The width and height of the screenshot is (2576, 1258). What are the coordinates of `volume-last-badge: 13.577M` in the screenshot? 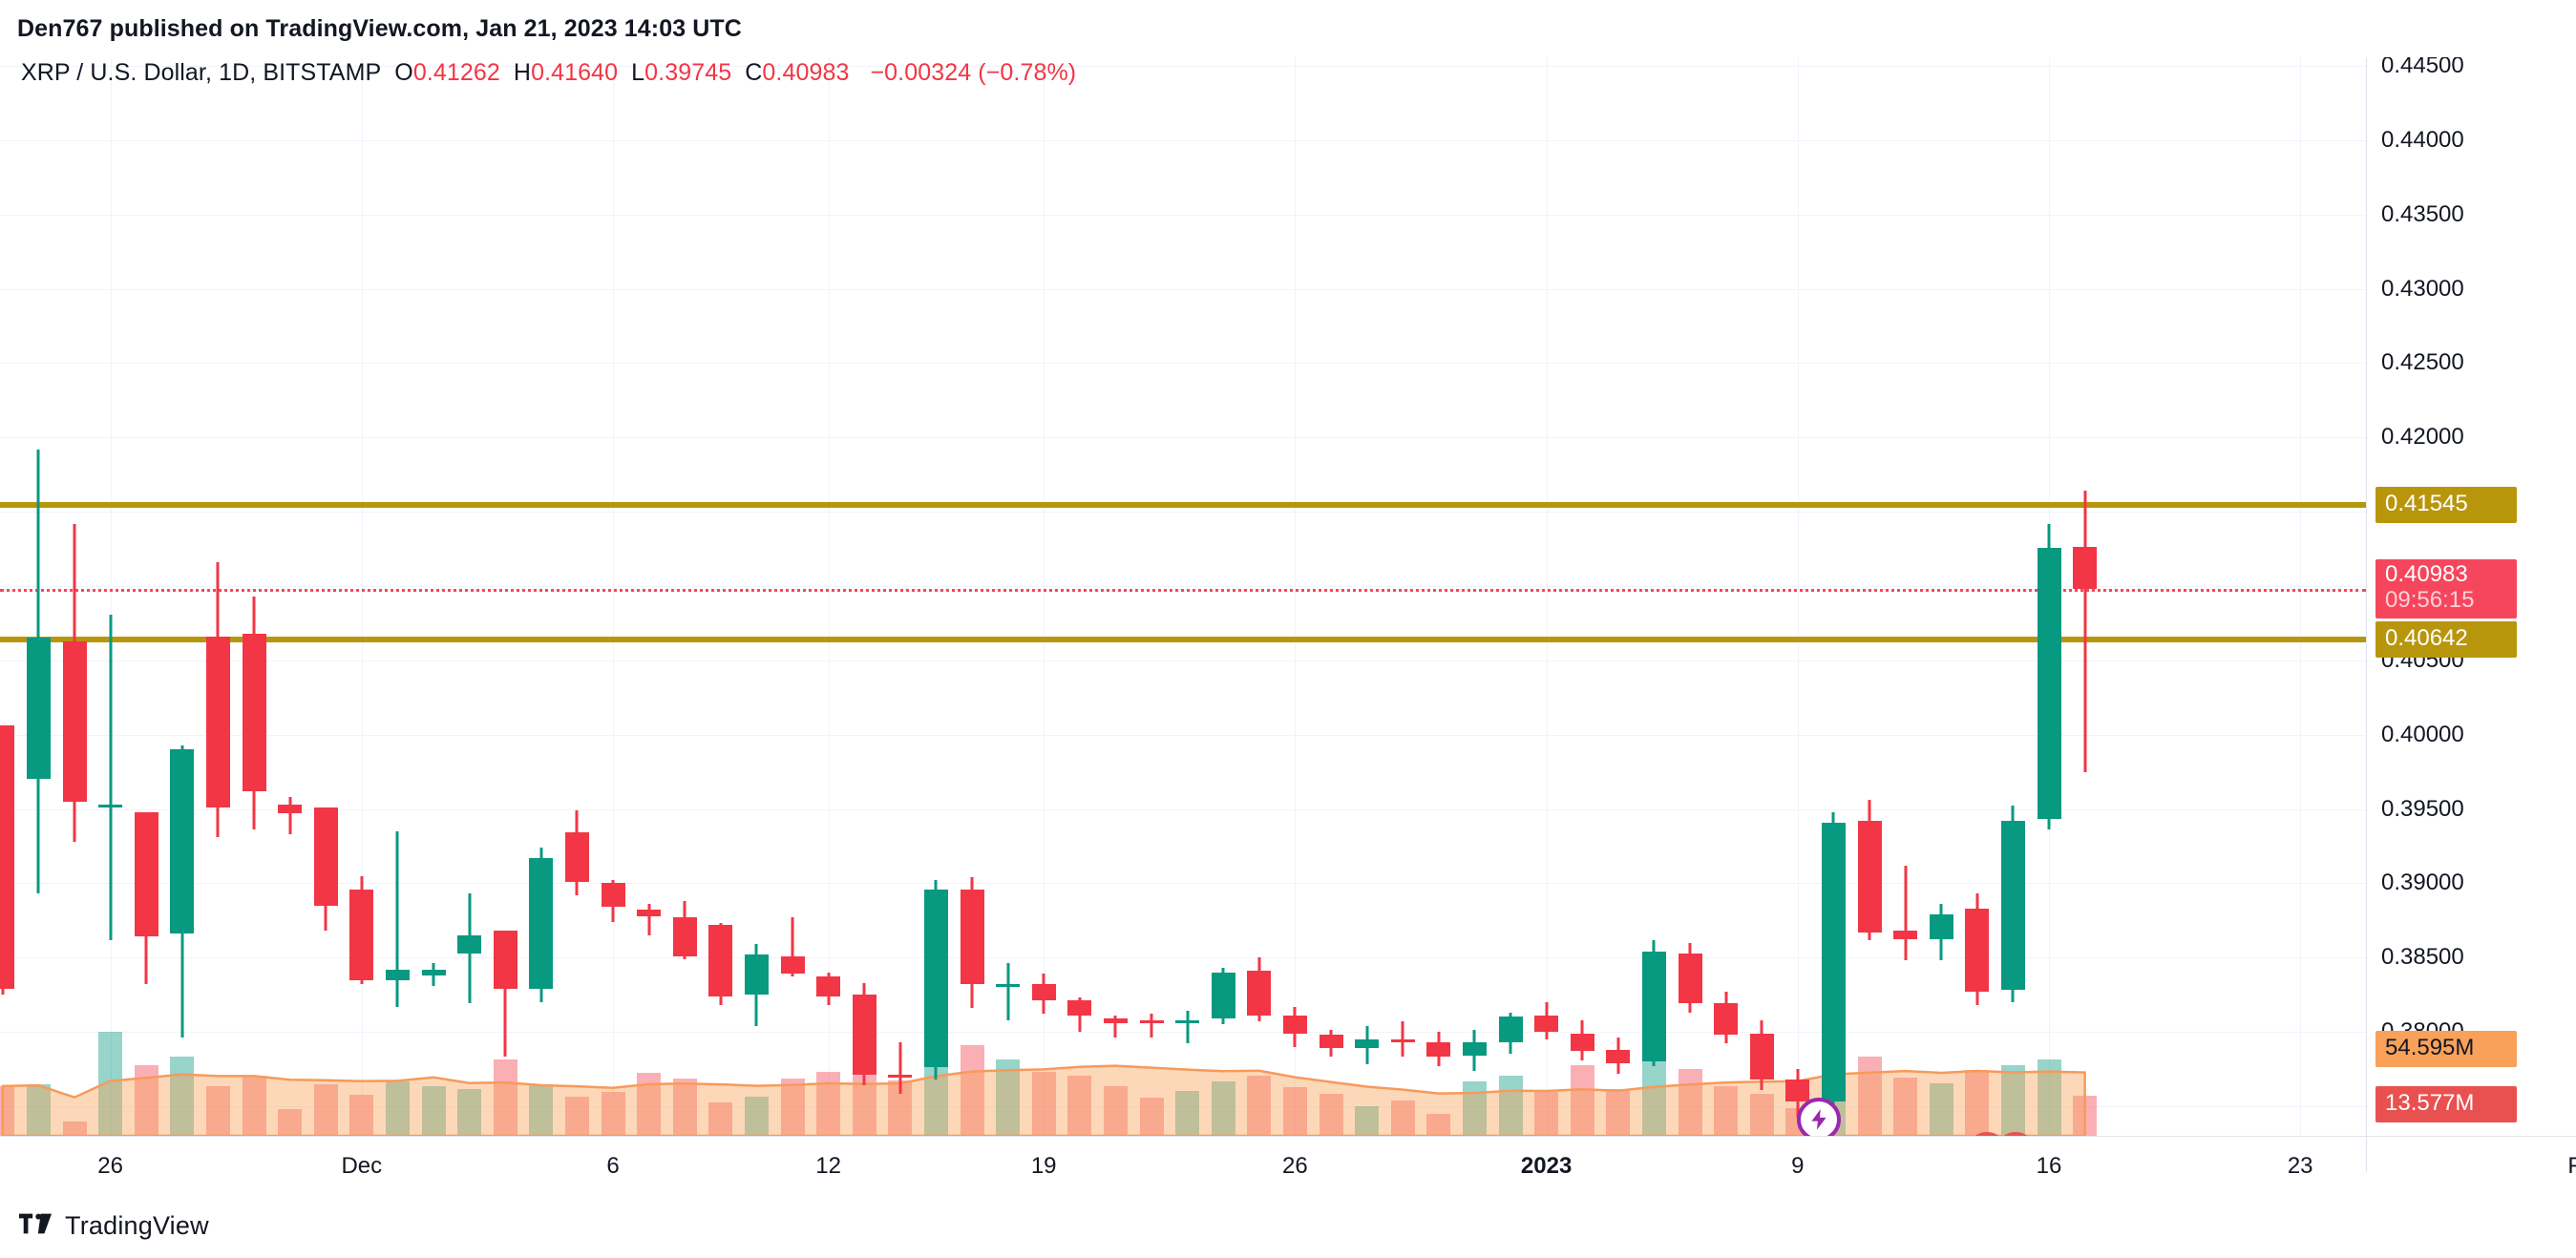 It's located at (2446, 1104).